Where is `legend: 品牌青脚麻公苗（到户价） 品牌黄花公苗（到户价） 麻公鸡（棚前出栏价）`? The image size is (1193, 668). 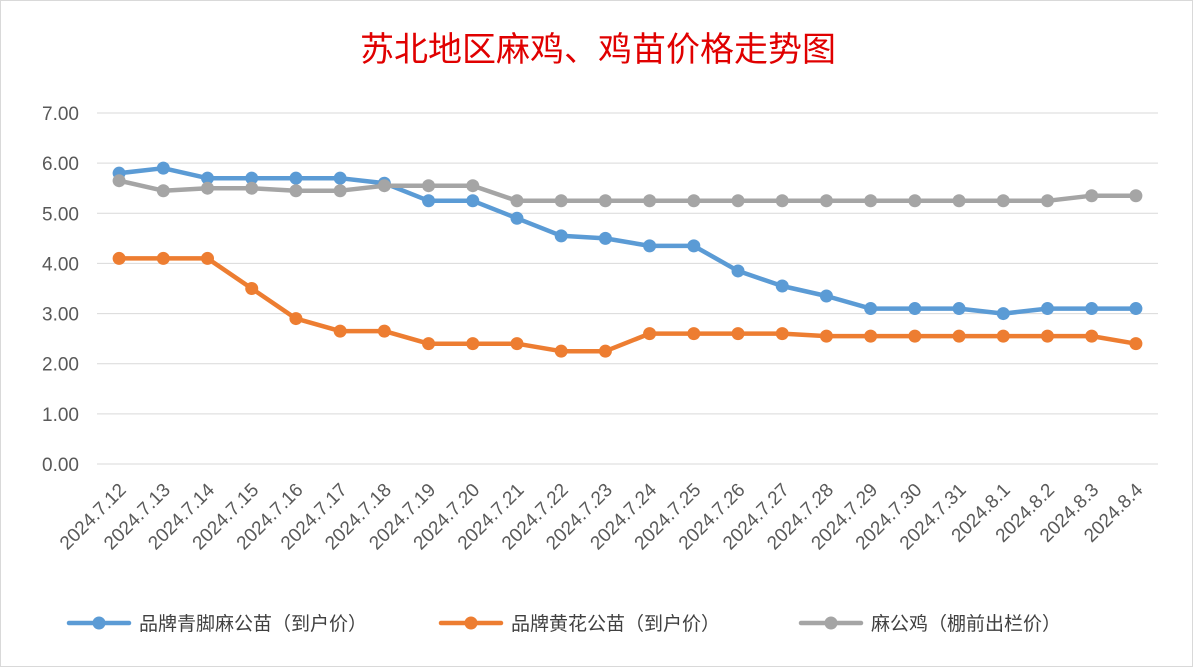 legend: 品牌青脚麻公苗（到户价） 品牌黄花公苗（到户价） 麻公鸡（棚前出栏价） is located at coordinates (563, 624).